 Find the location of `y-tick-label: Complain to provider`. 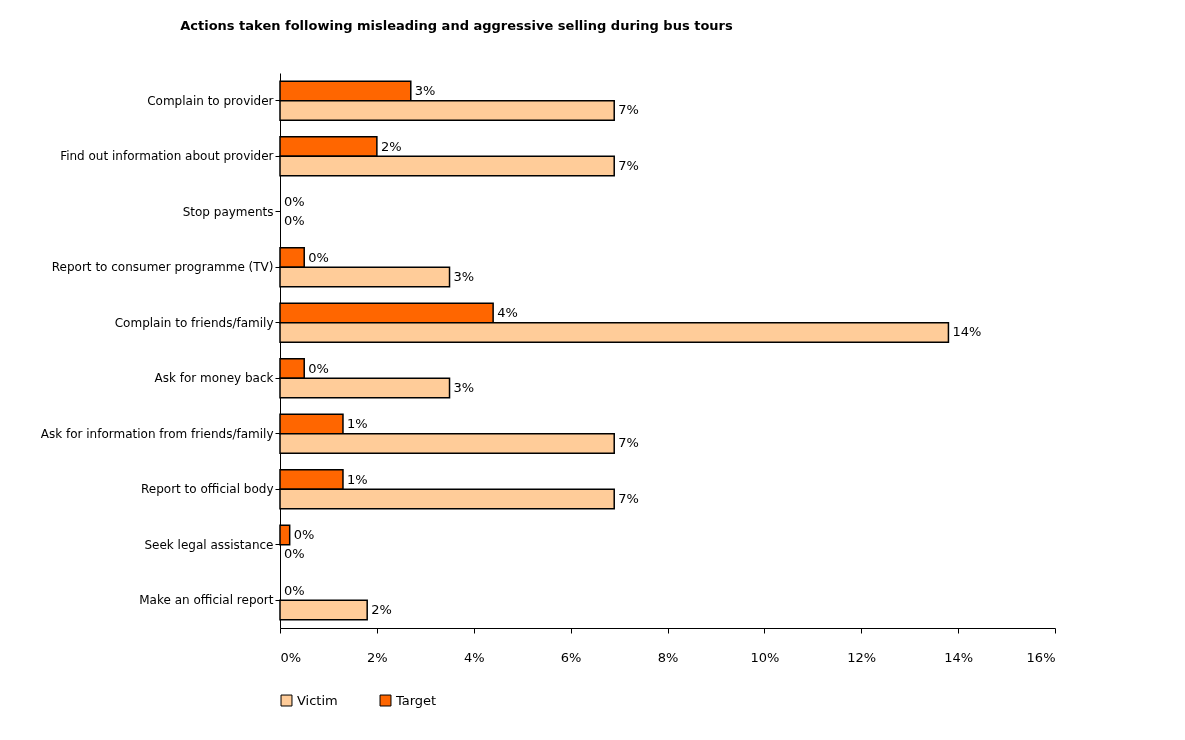

y-tick-label: Complain to provider is located at coordinates (210, 100).